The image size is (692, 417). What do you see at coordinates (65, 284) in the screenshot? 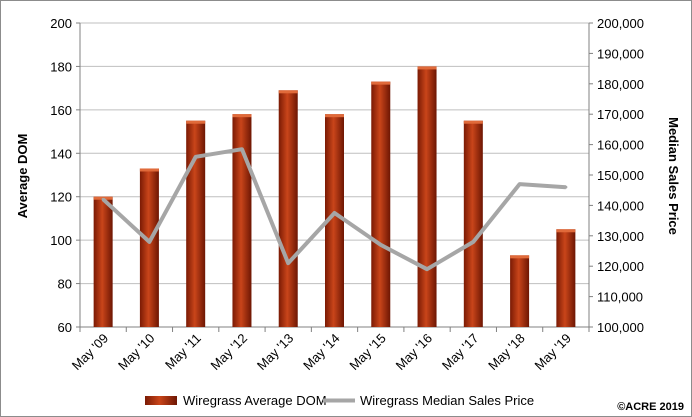
I see `left-tick-label: 80` at bounding box center [65, 284].